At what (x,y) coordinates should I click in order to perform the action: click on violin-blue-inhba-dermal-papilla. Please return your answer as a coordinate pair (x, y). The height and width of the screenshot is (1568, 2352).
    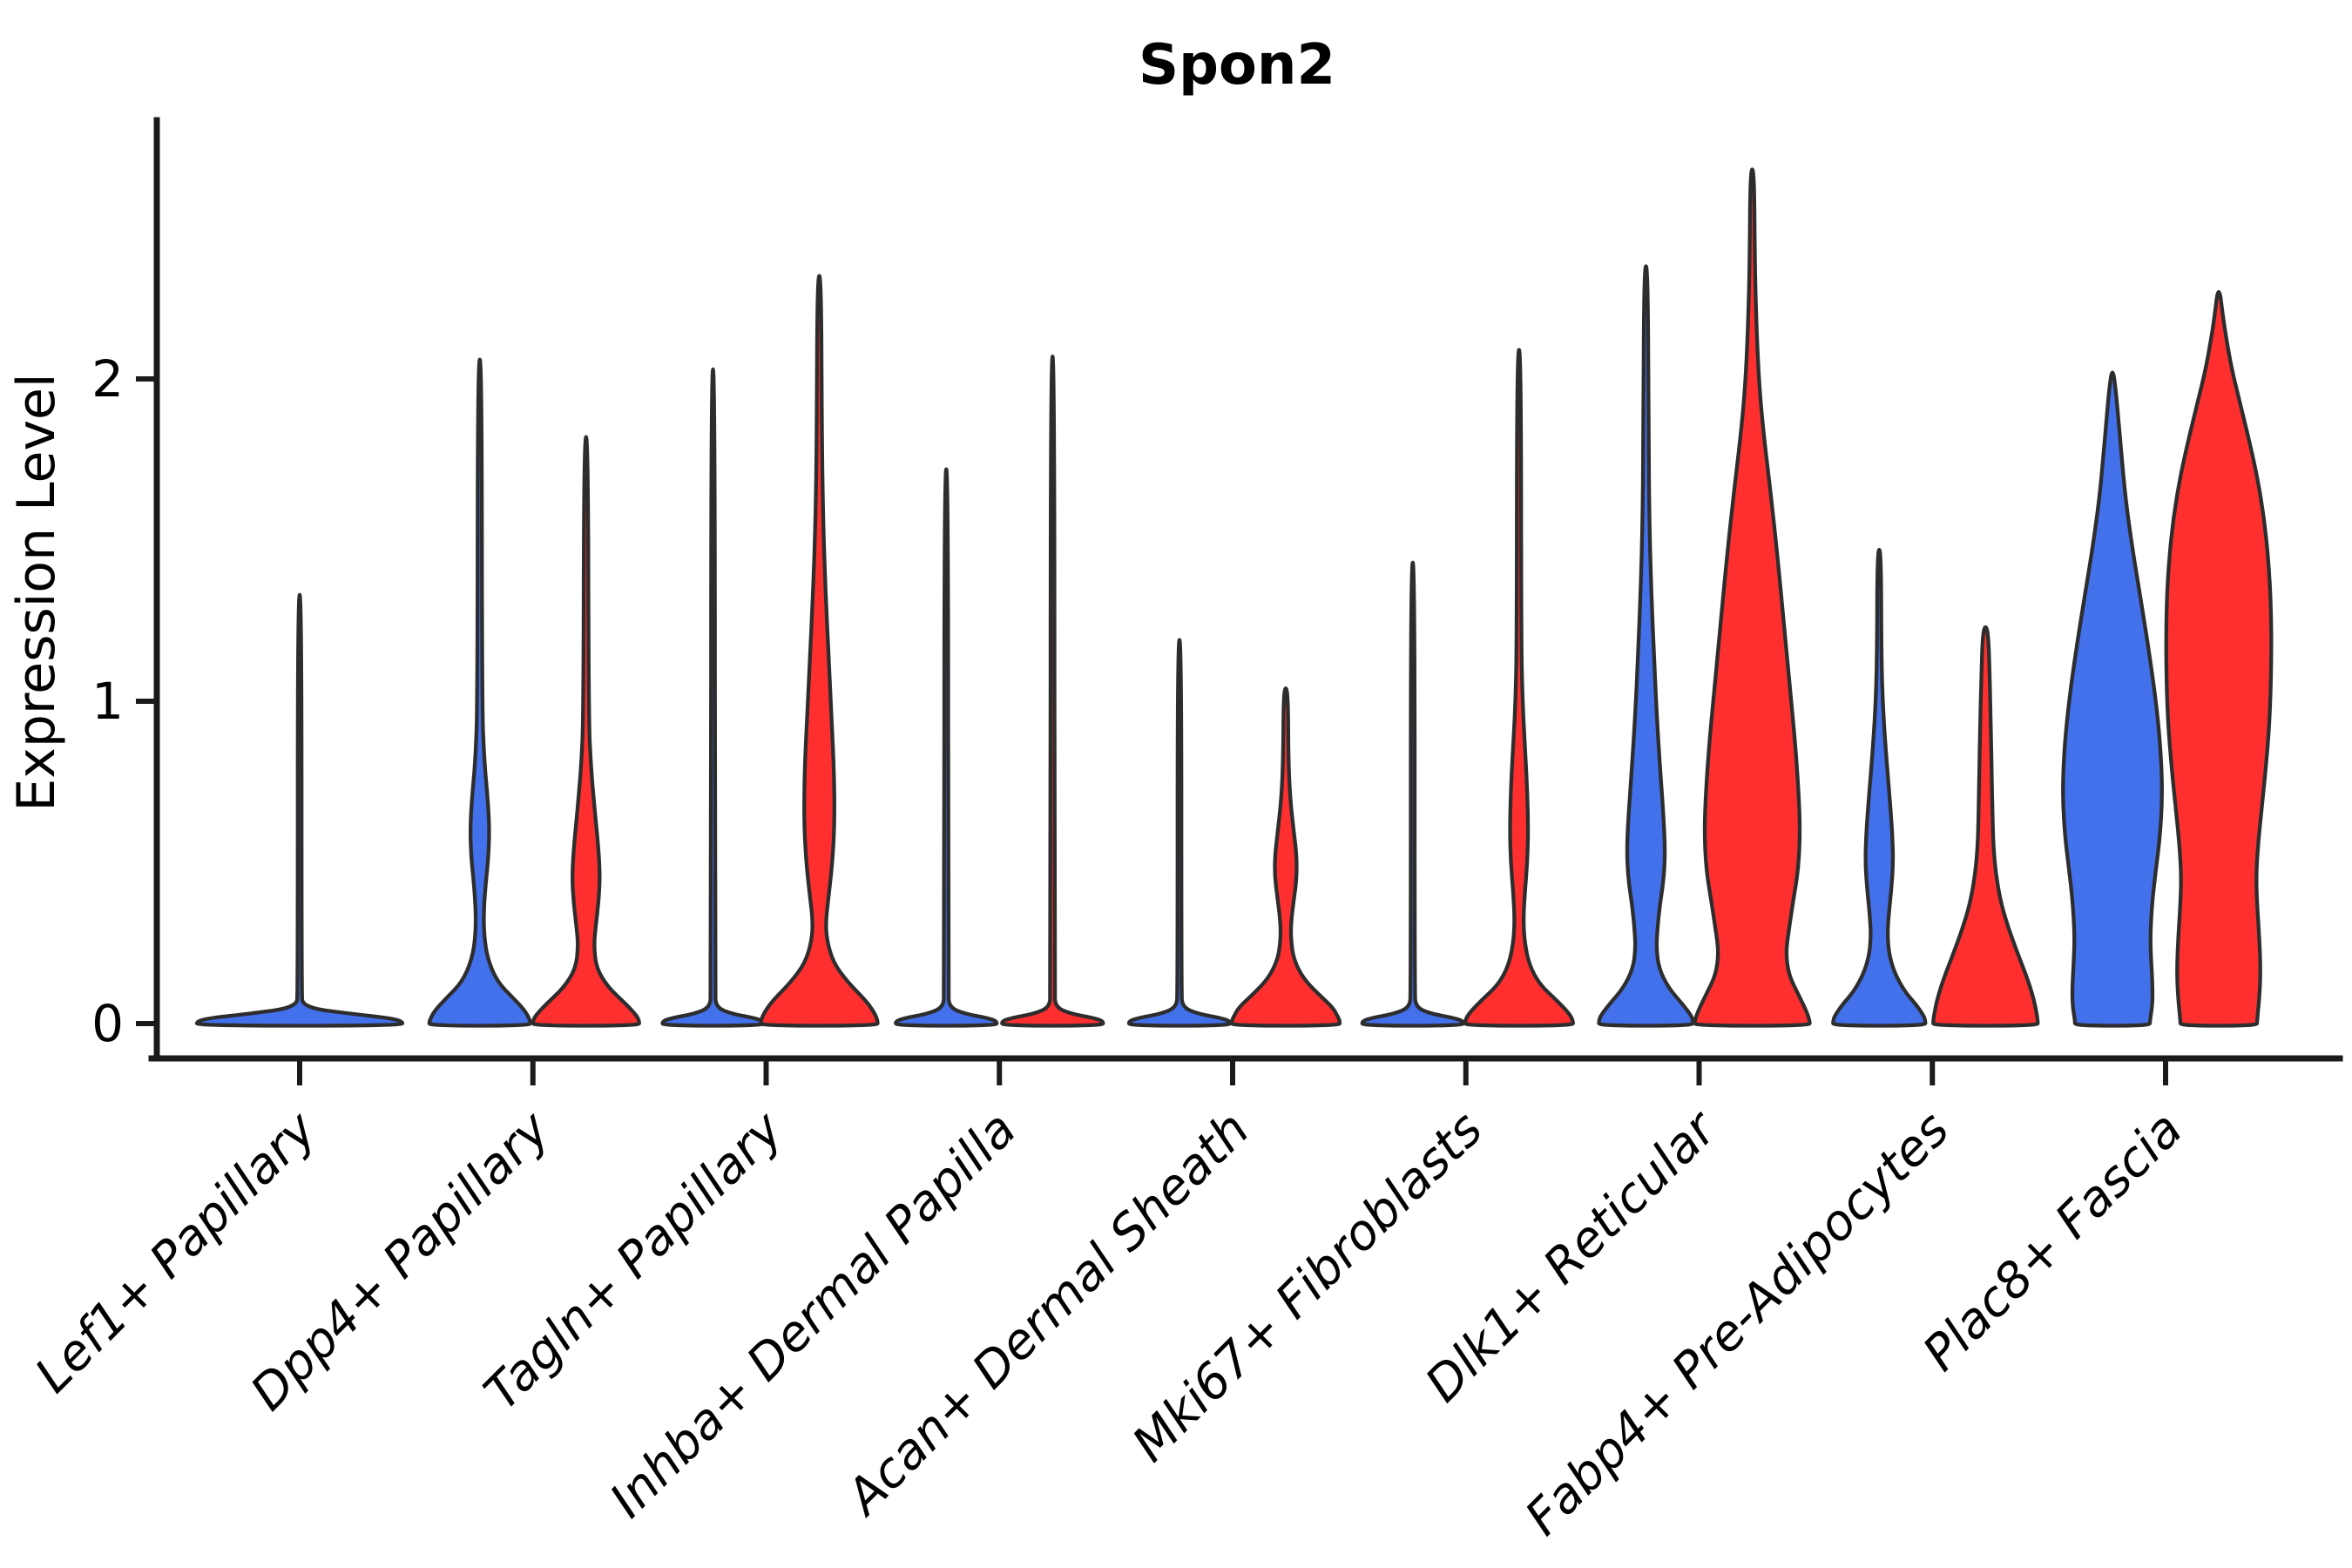
    Looking at the image, I should click on (946, 747).